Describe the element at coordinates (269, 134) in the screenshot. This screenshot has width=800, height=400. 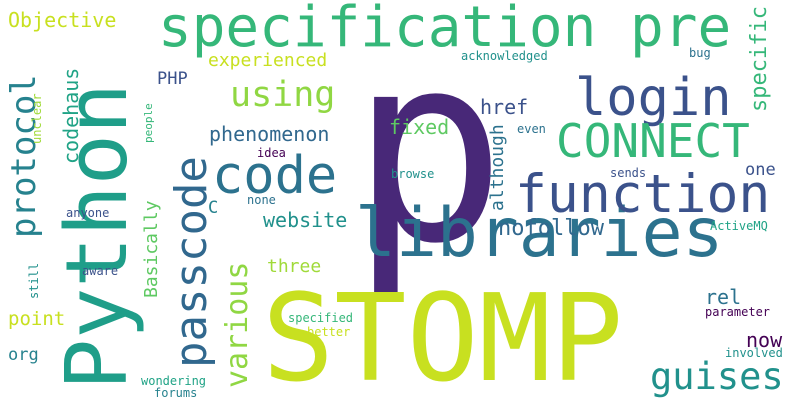
I see `word-phenomenon: phenomenon` at that location.